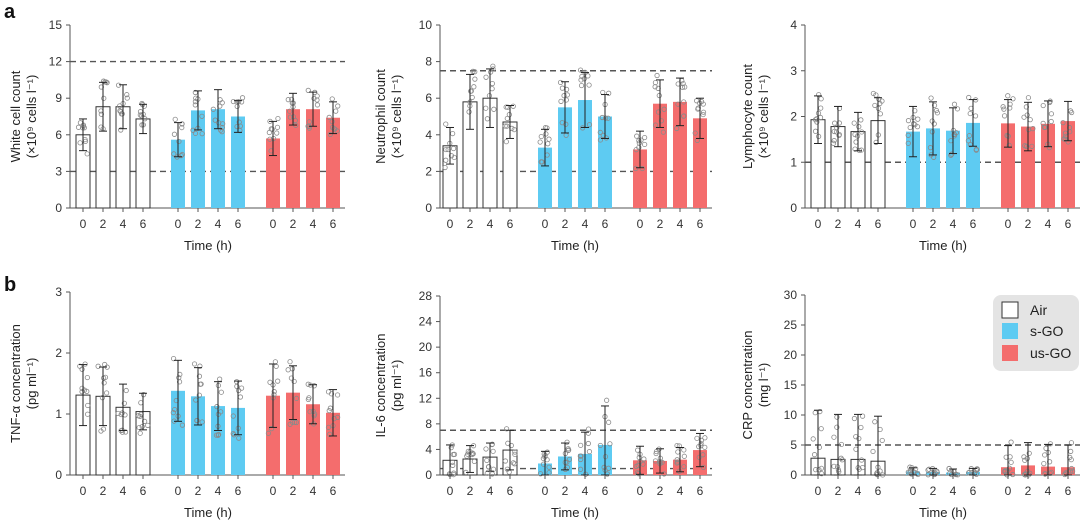 The height and width of the screenshot is (526, 1080). Describe the element at coordinates (791, 325) in the screenshot. I see `y-tick-label: 25` at that location.